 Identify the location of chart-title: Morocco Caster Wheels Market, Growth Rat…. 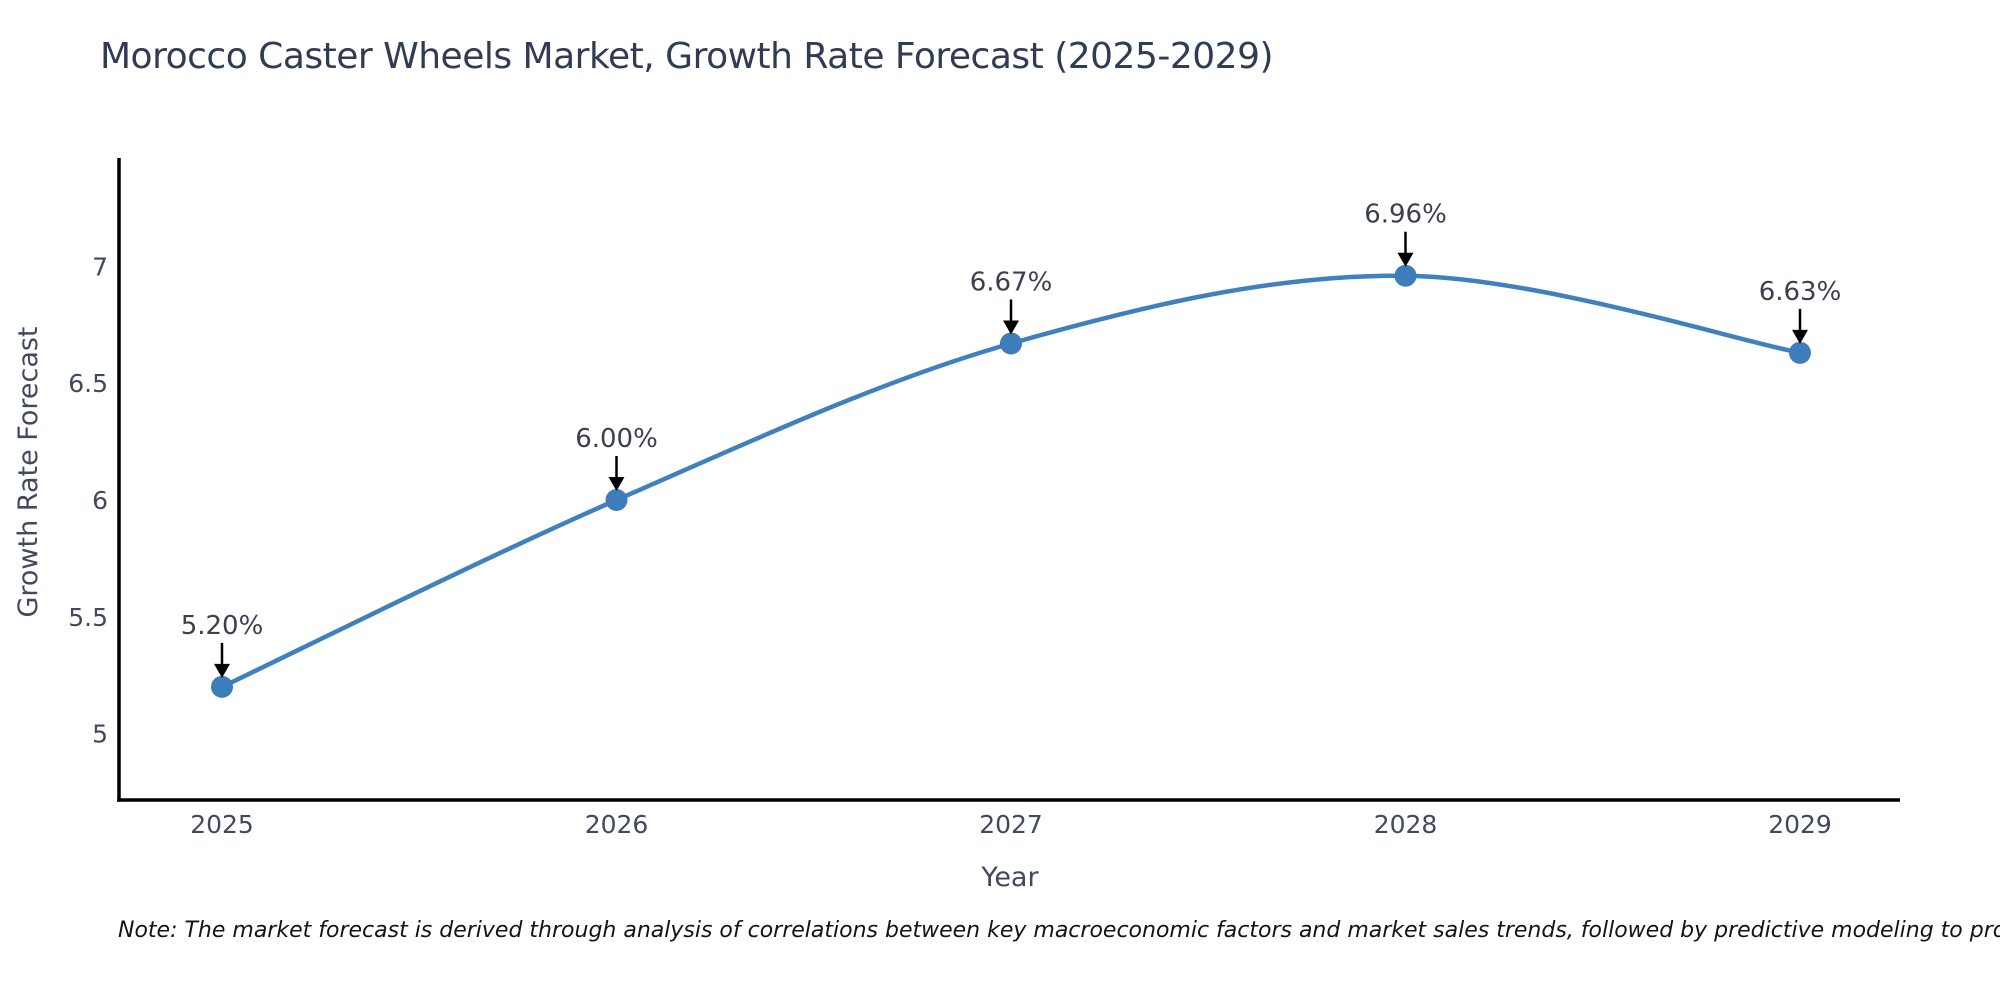
(687, 56).